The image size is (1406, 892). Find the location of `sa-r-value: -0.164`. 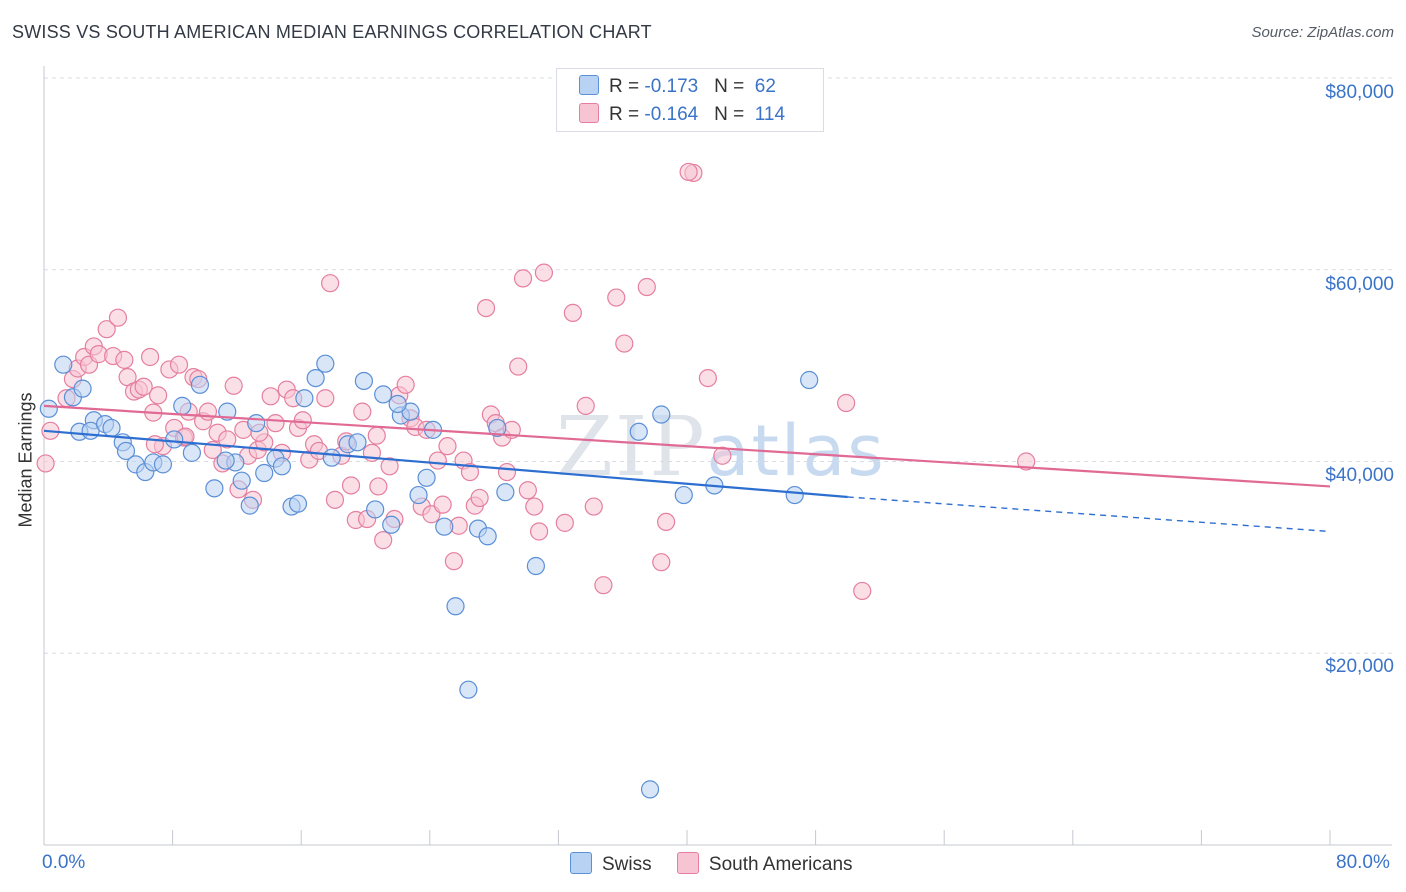

sa-r-value: -0.164 is located at coordinates (671, 114).